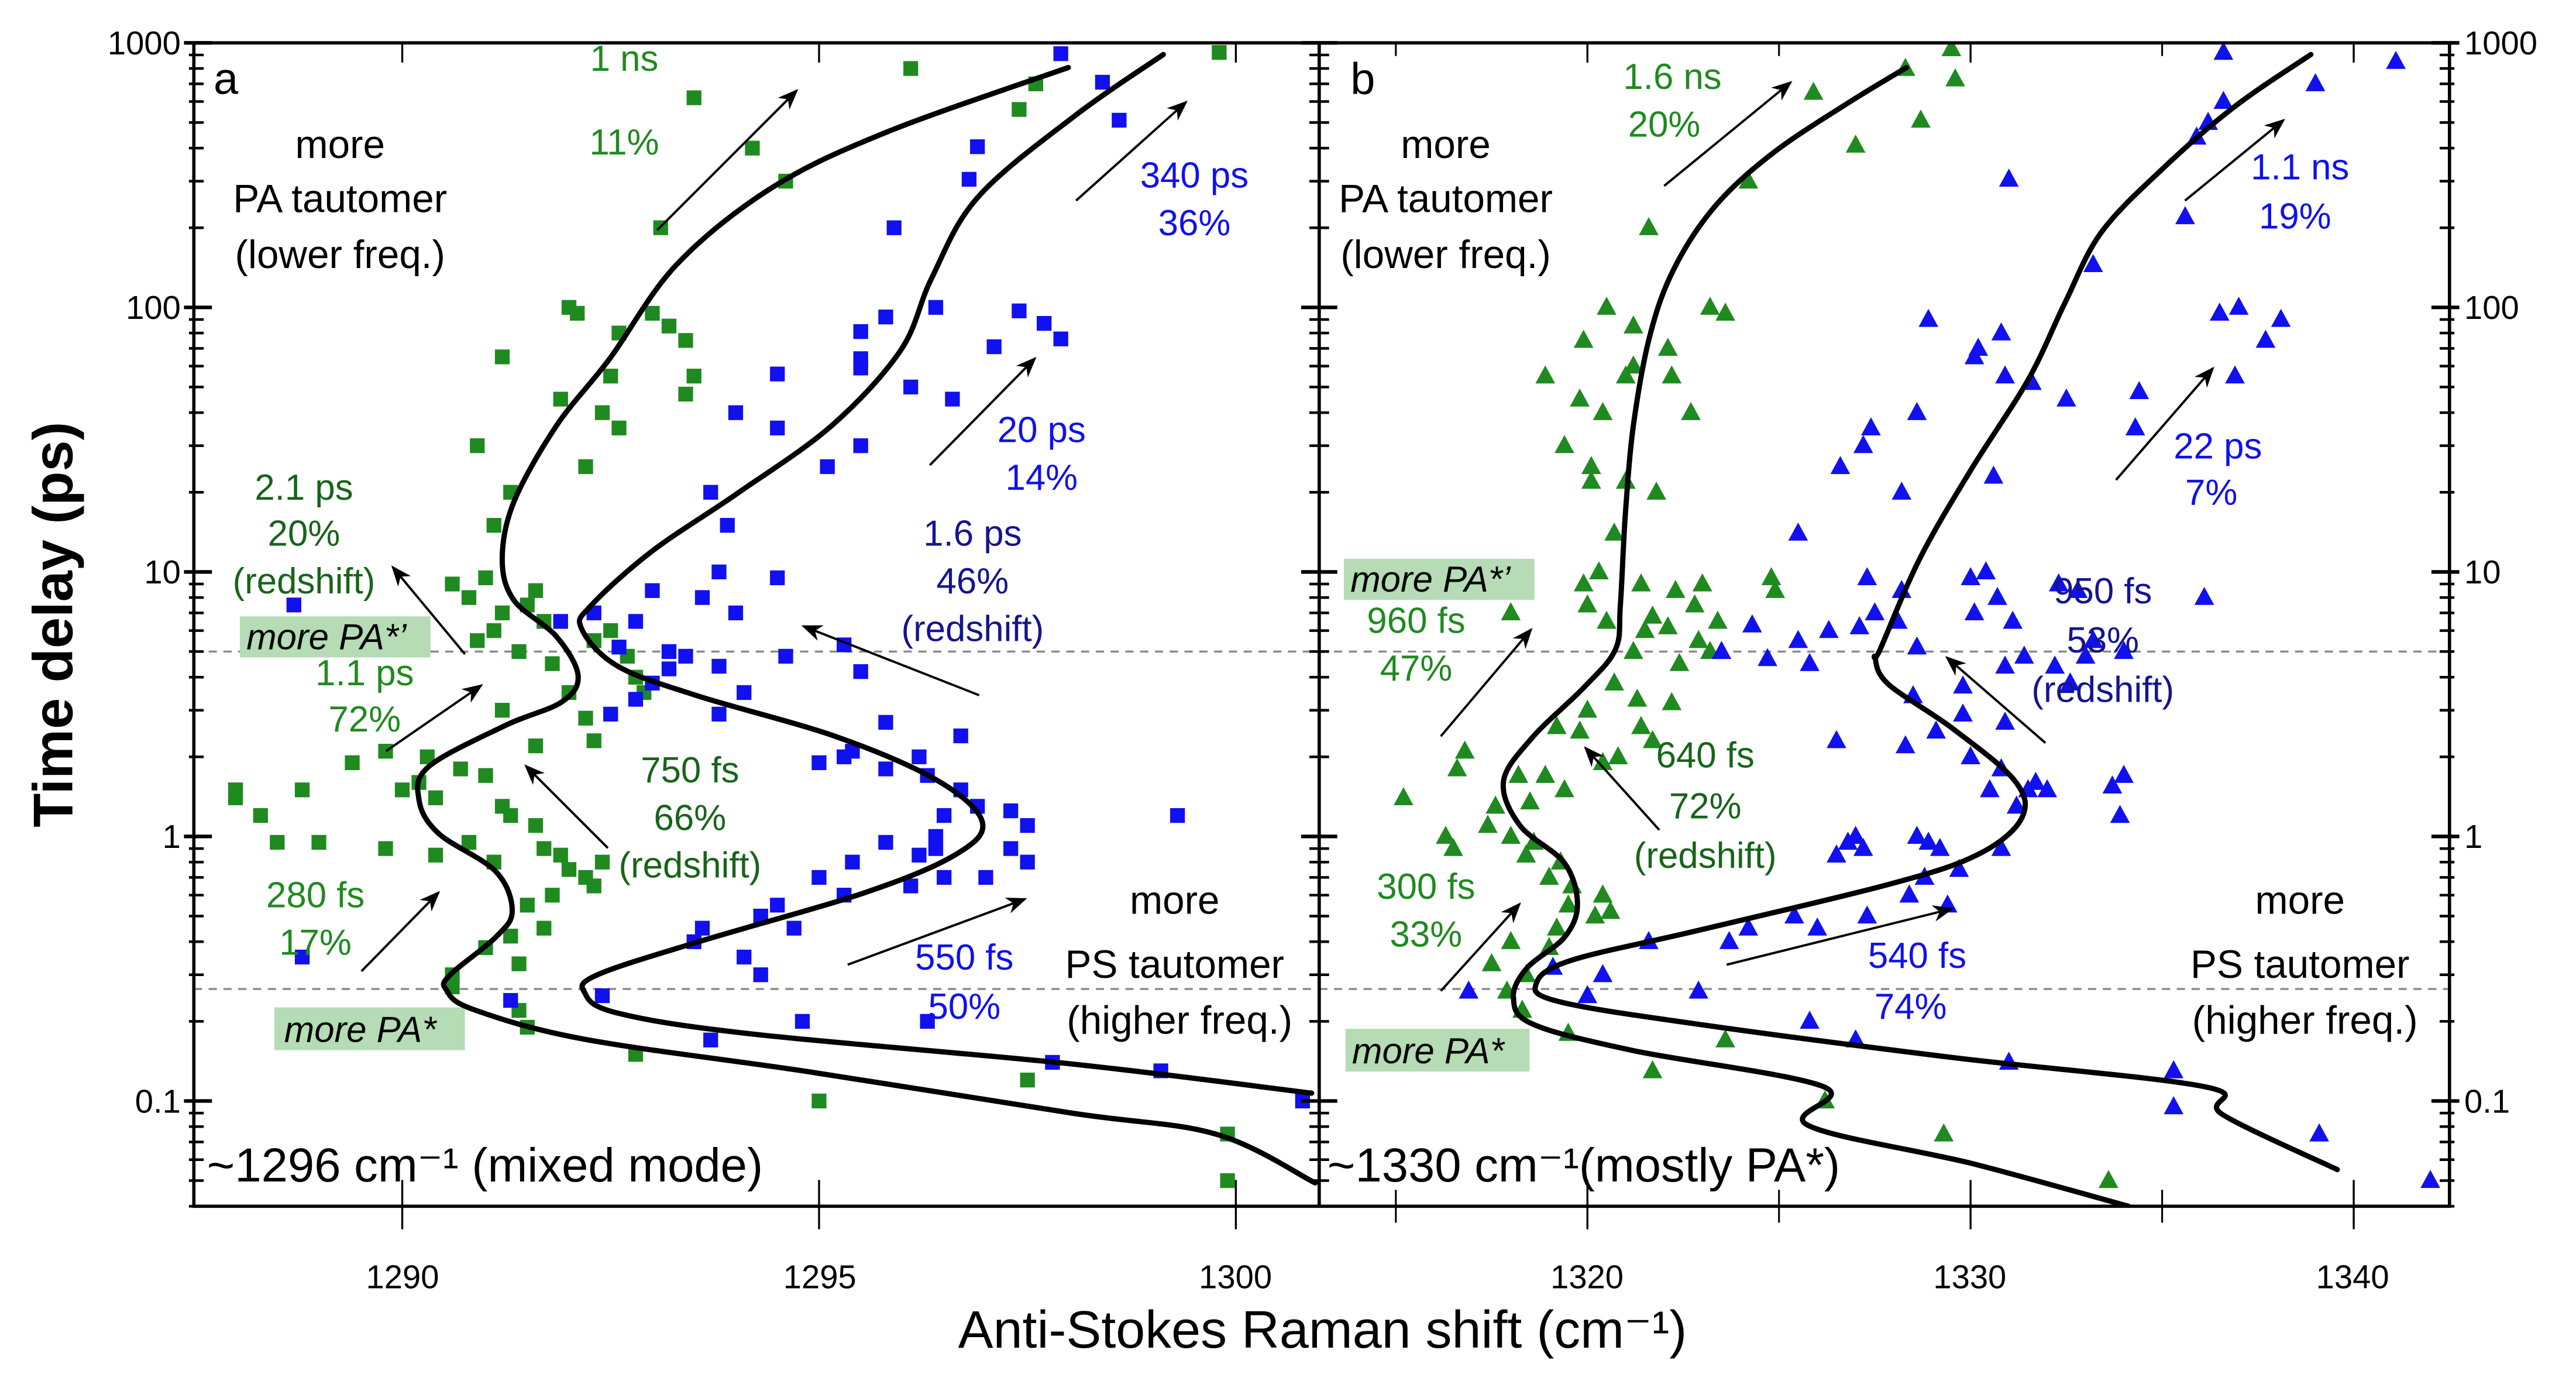  What do you see at coordinates (1426, 887) in the screenshot?
I see `annotation-line: 300 fs` at bounding box center [1426, 887].